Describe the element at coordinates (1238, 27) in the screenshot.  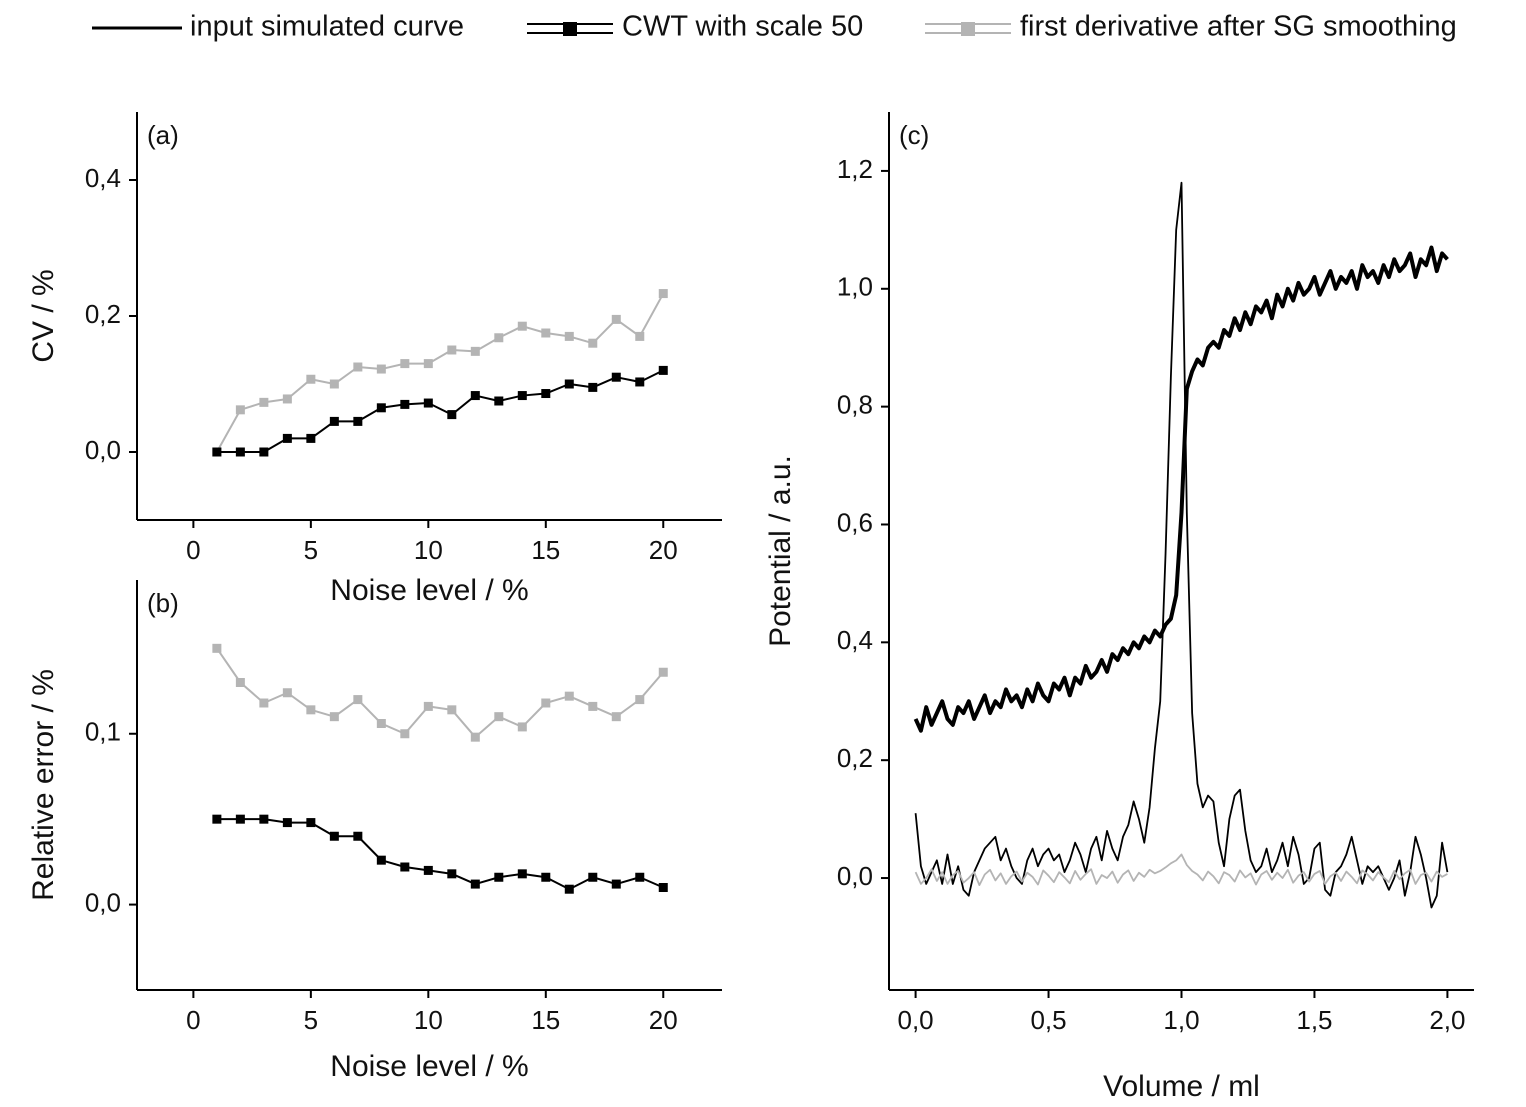
I see `legend-label: first derivative after SG smoothing` at that location.